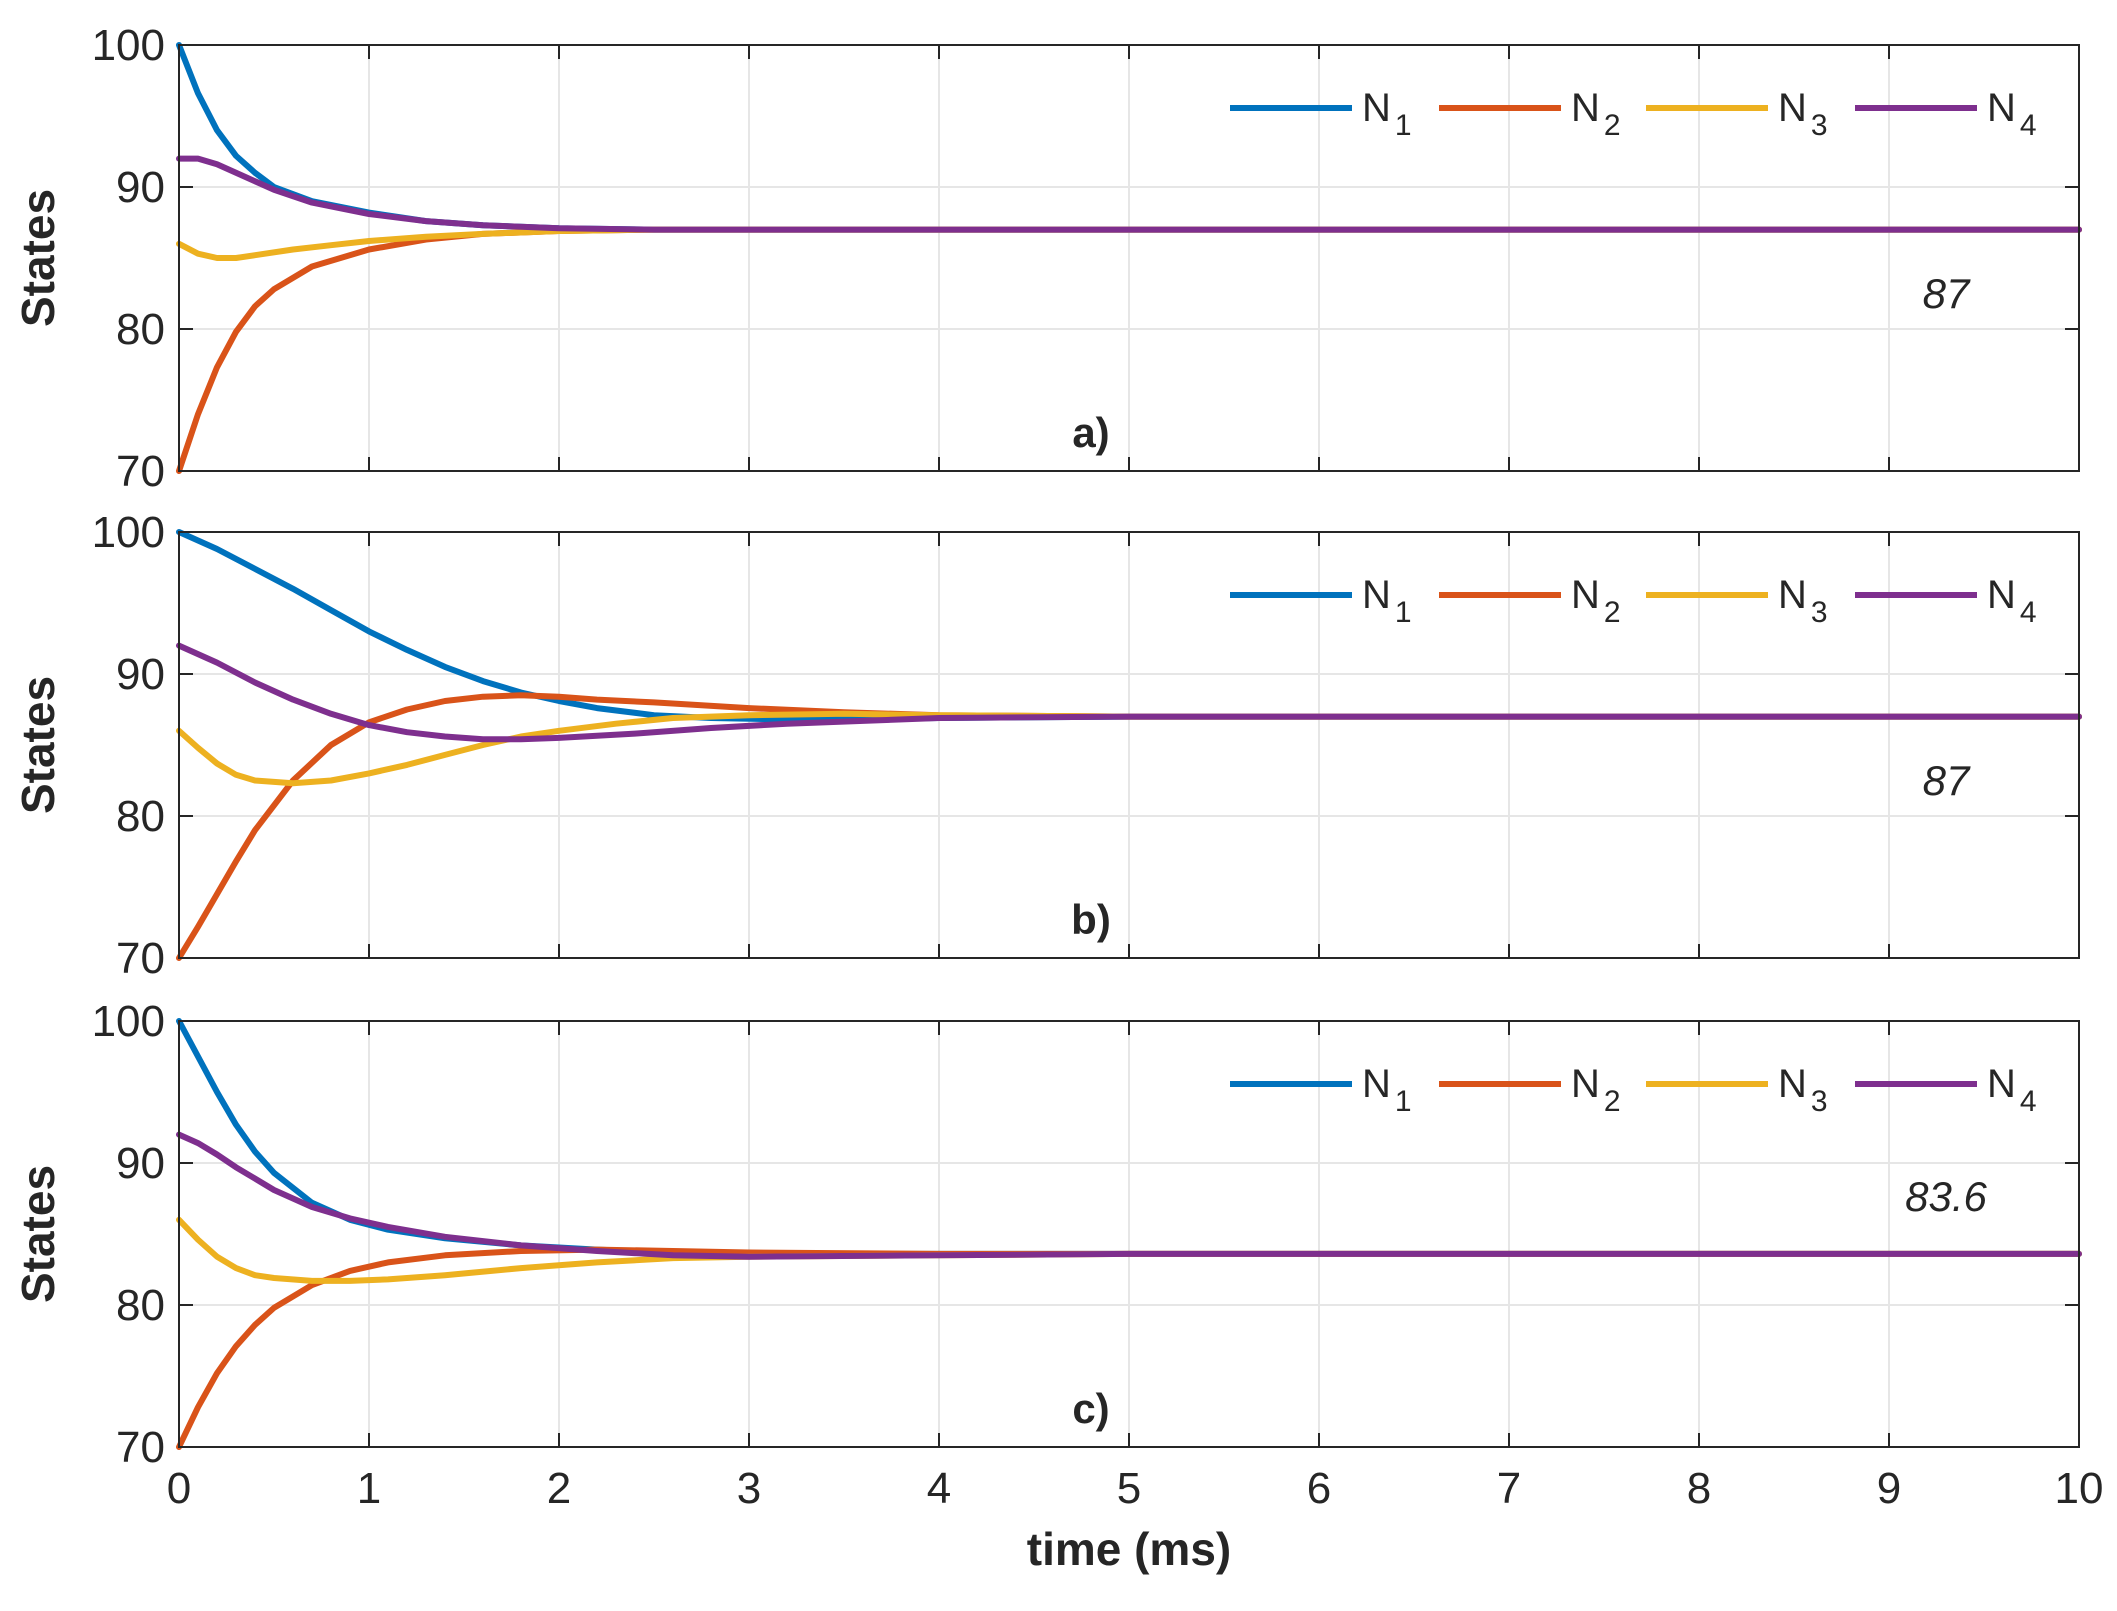 Image resolution: width=2117 pixels, height=1611 pixels. What do you see at coordinates (559, 1488) in the screenshot?
I see `x-tick-label: 2` at bounding box center [559, 1488].